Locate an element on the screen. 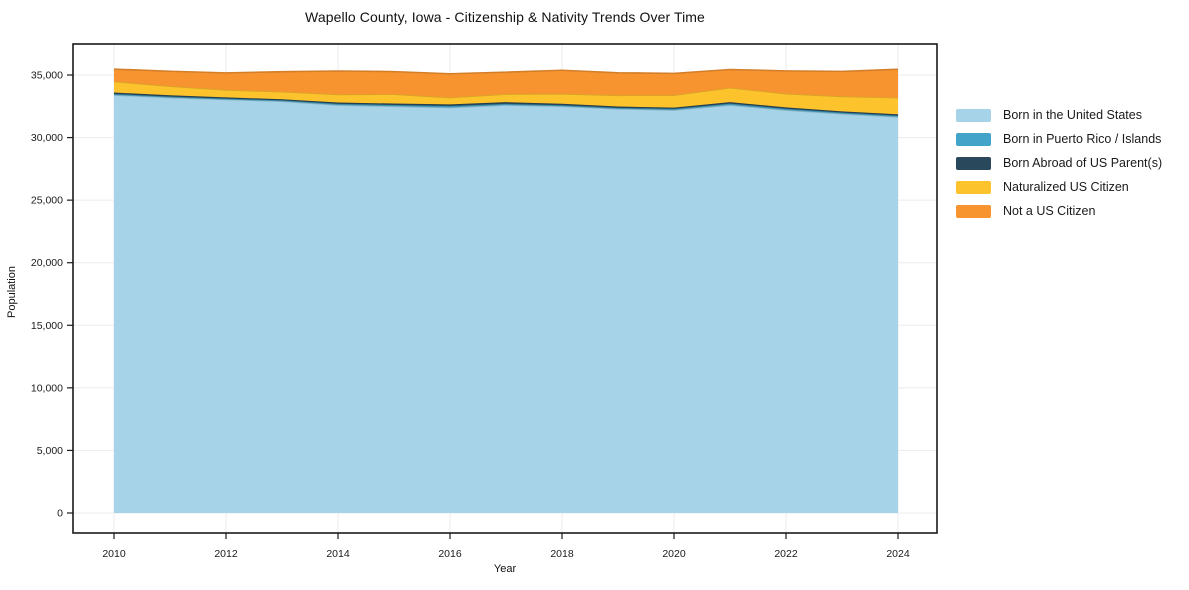 This screenshot has width=1189, height=590. y-tick-label: 10,000 is located at coordinates (47, 388).